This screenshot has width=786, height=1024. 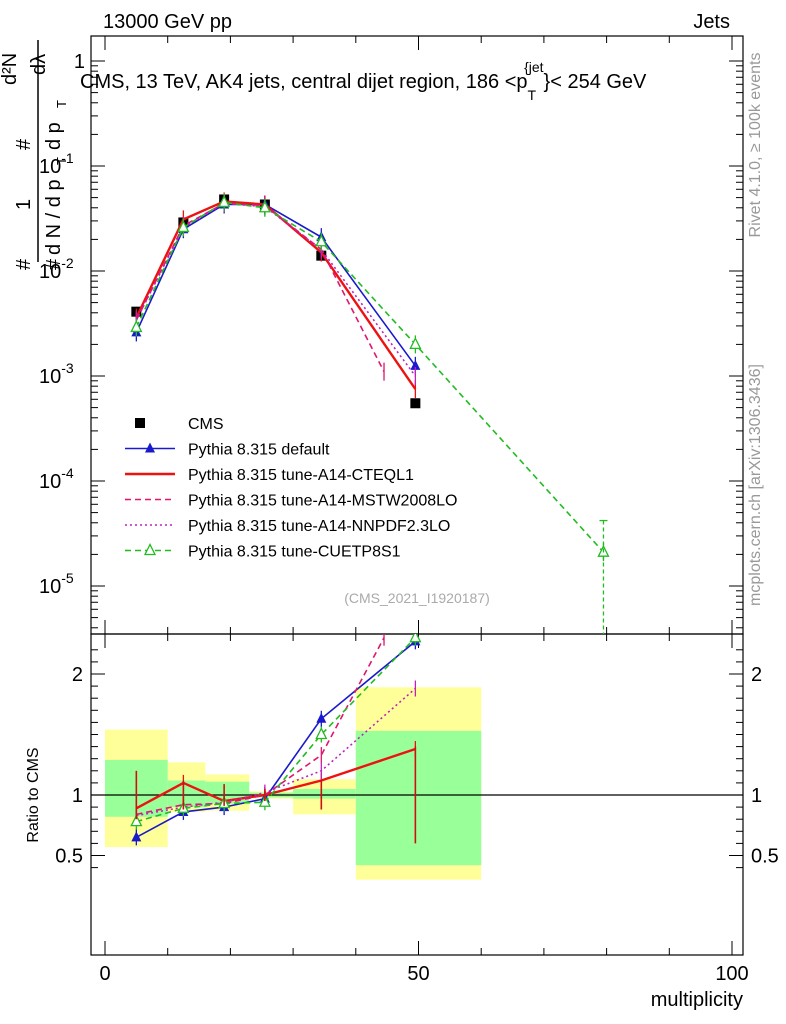 I want to click on ratio-bands, so click(x=293, y=783).